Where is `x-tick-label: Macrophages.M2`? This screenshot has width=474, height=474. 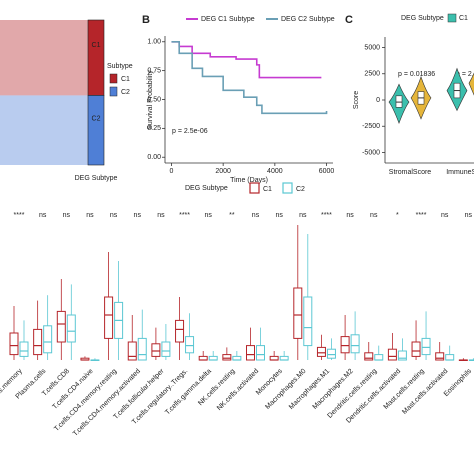 x-tick-label: Macrophages.M2 is located at coordinates (333, 389).